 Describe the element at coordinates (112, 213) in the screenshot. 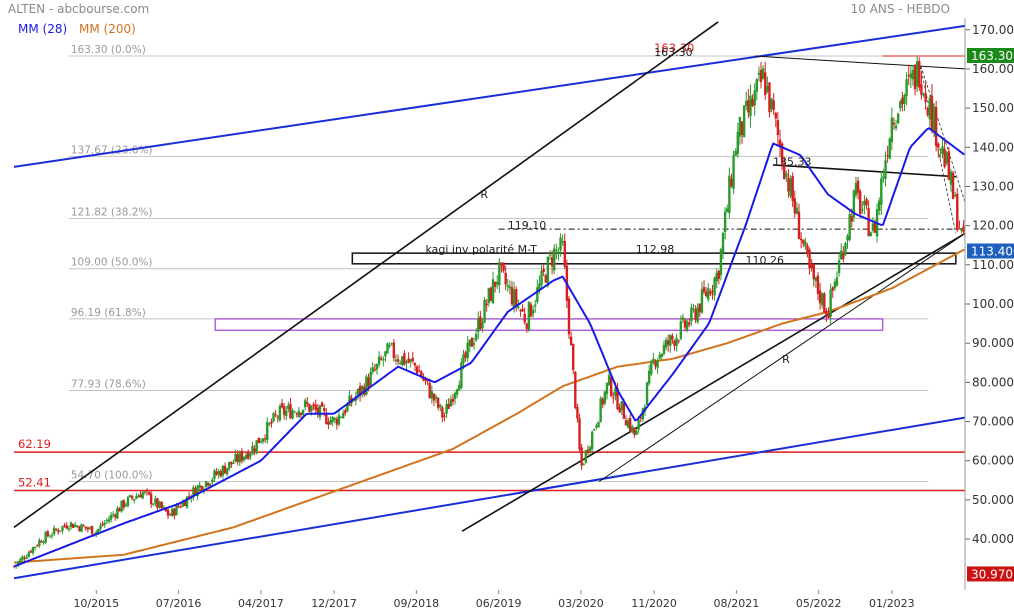

I see `fib-label: 121.82 (38.2%)` at that location.